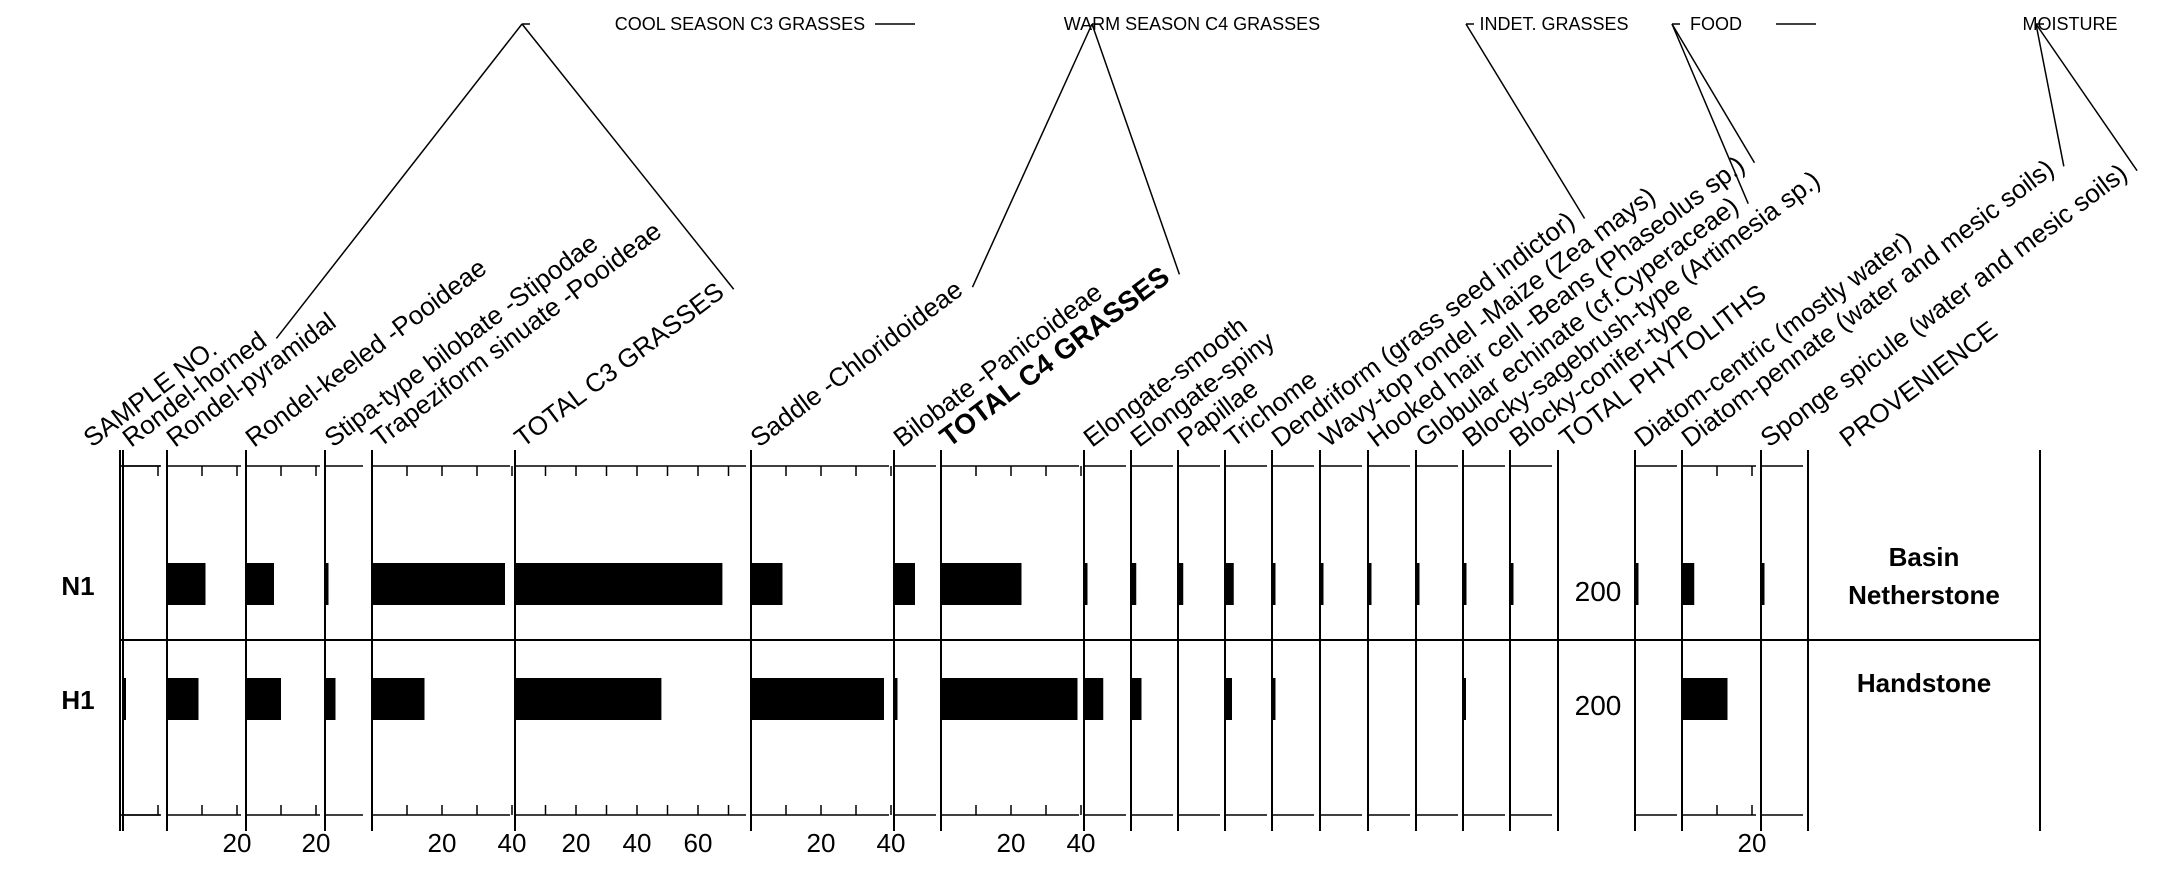 The image size is (2164, 878). I want to click on group-label: INDET. GRASSES, so click(1553, 24).